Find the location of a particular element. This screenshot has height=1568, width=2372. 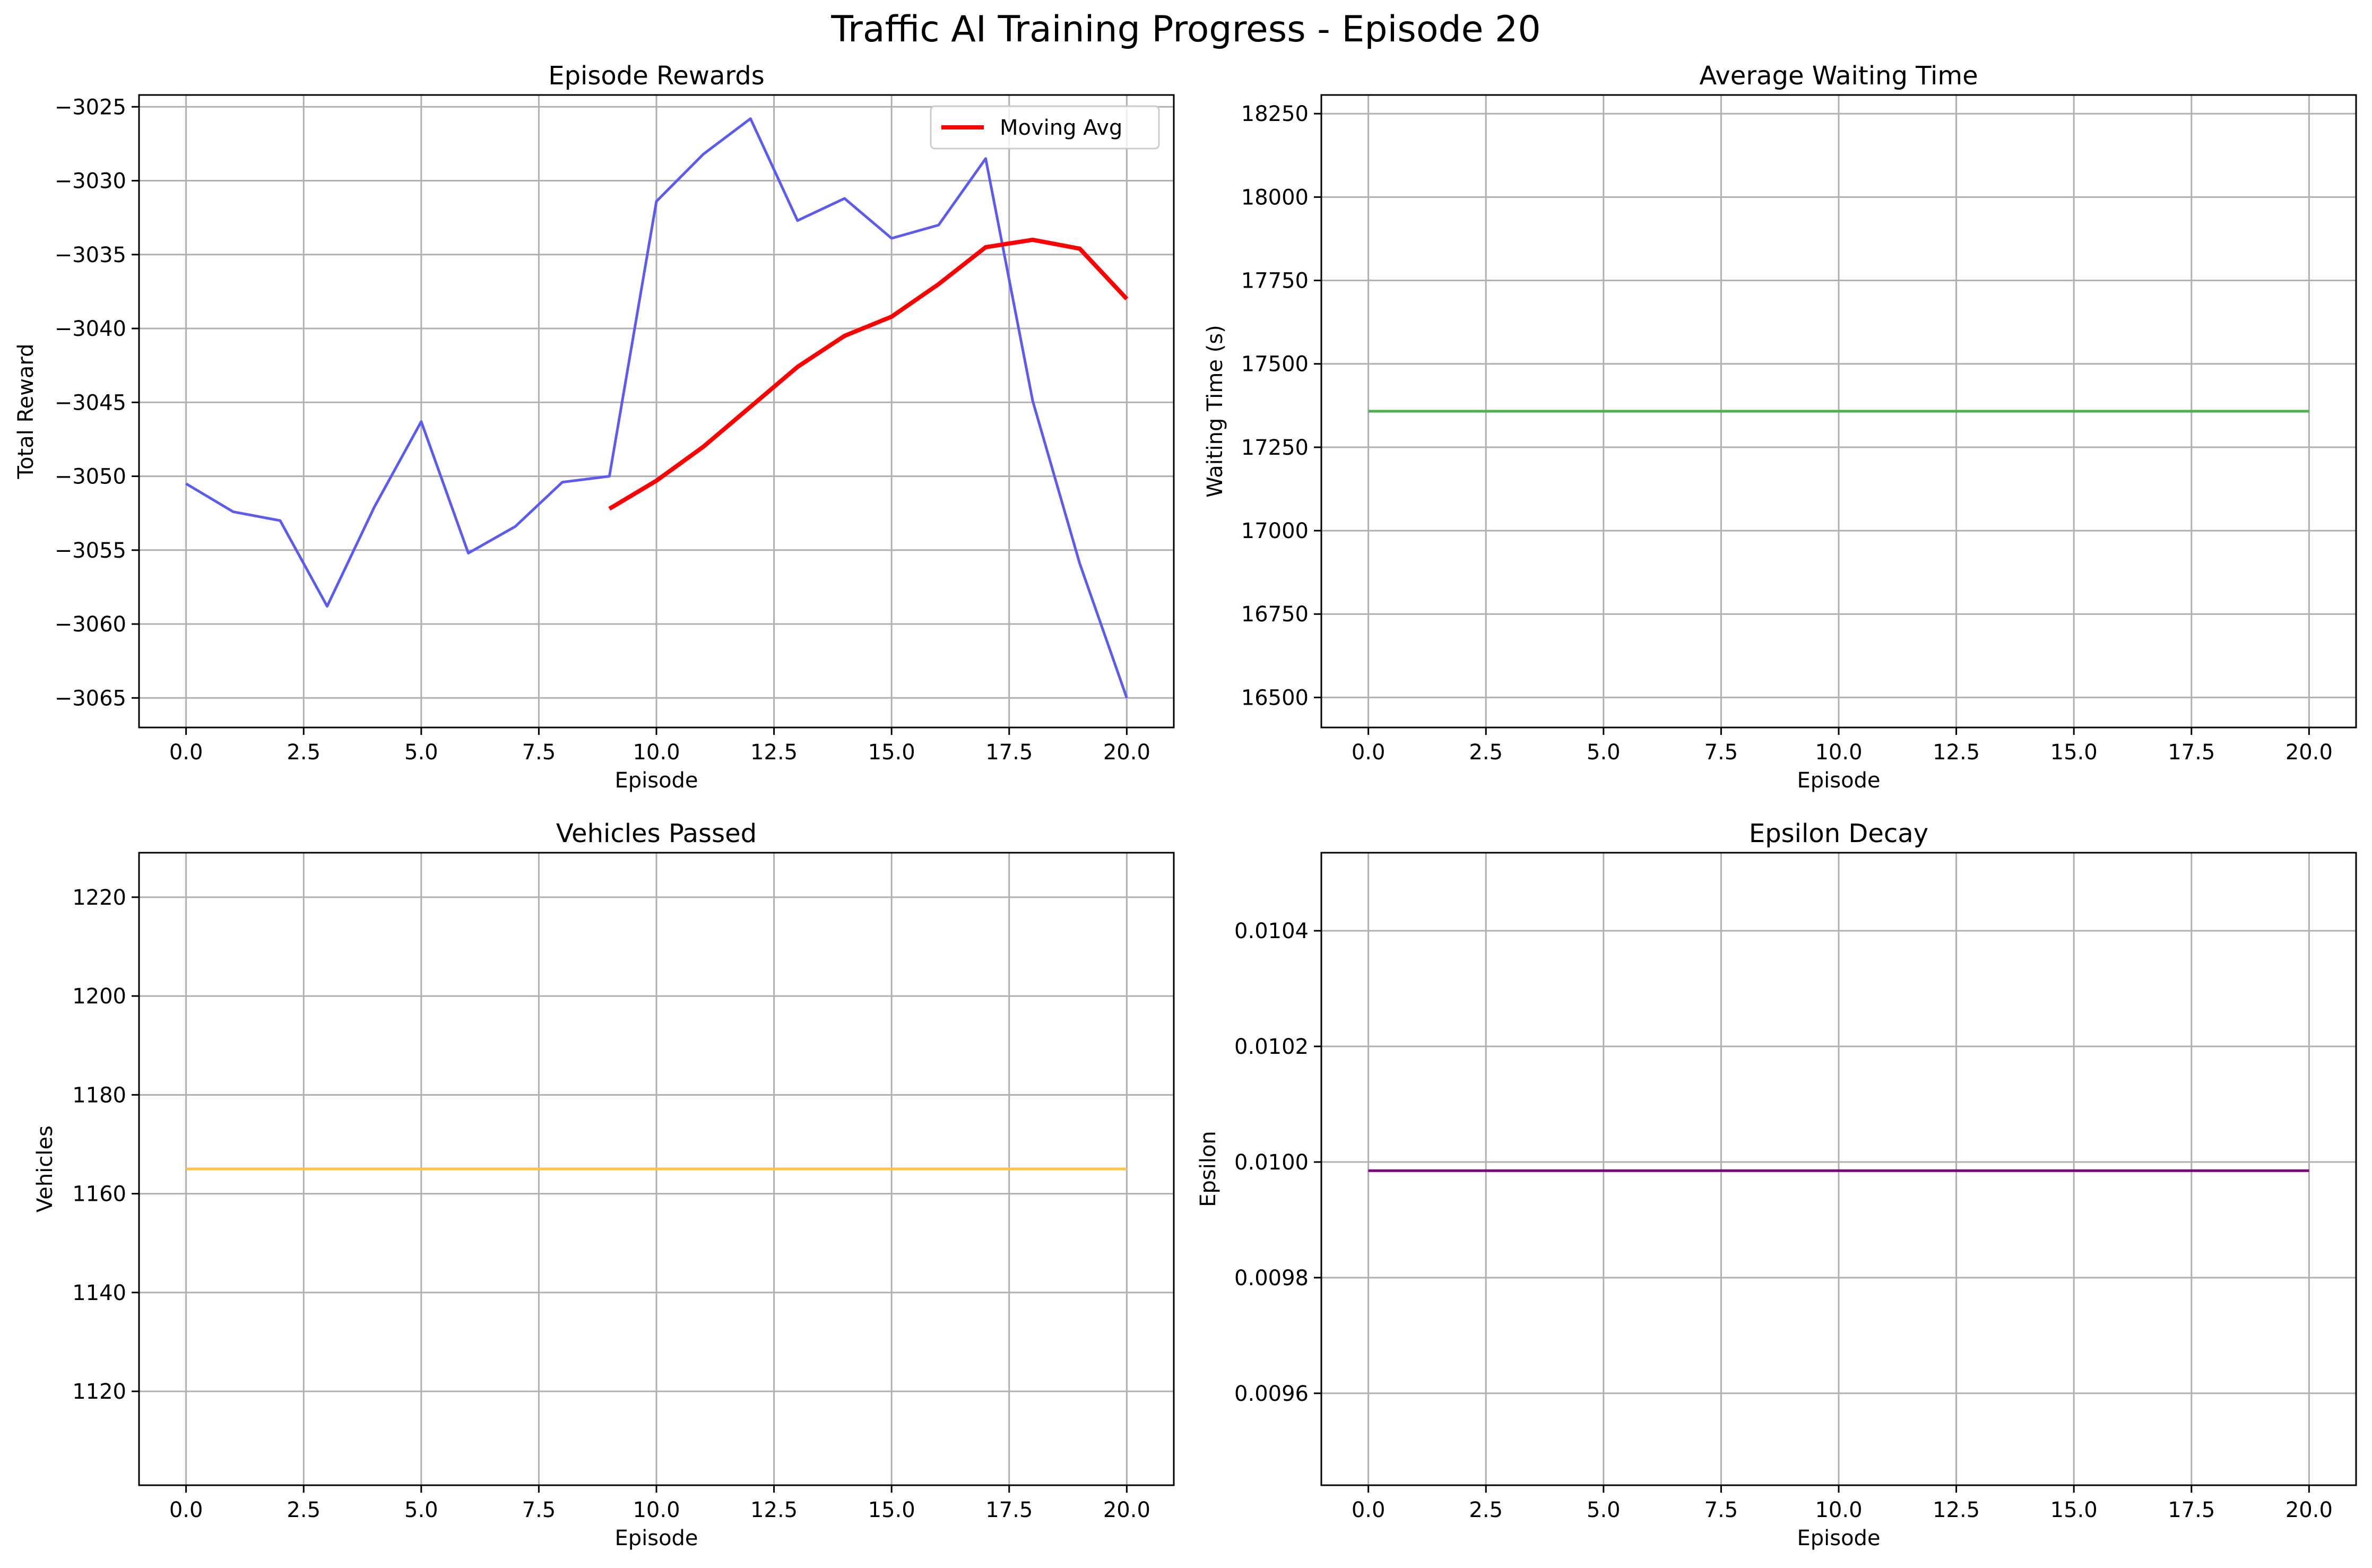

y-tick-label: 1200 is located at coordinates (99, 996).